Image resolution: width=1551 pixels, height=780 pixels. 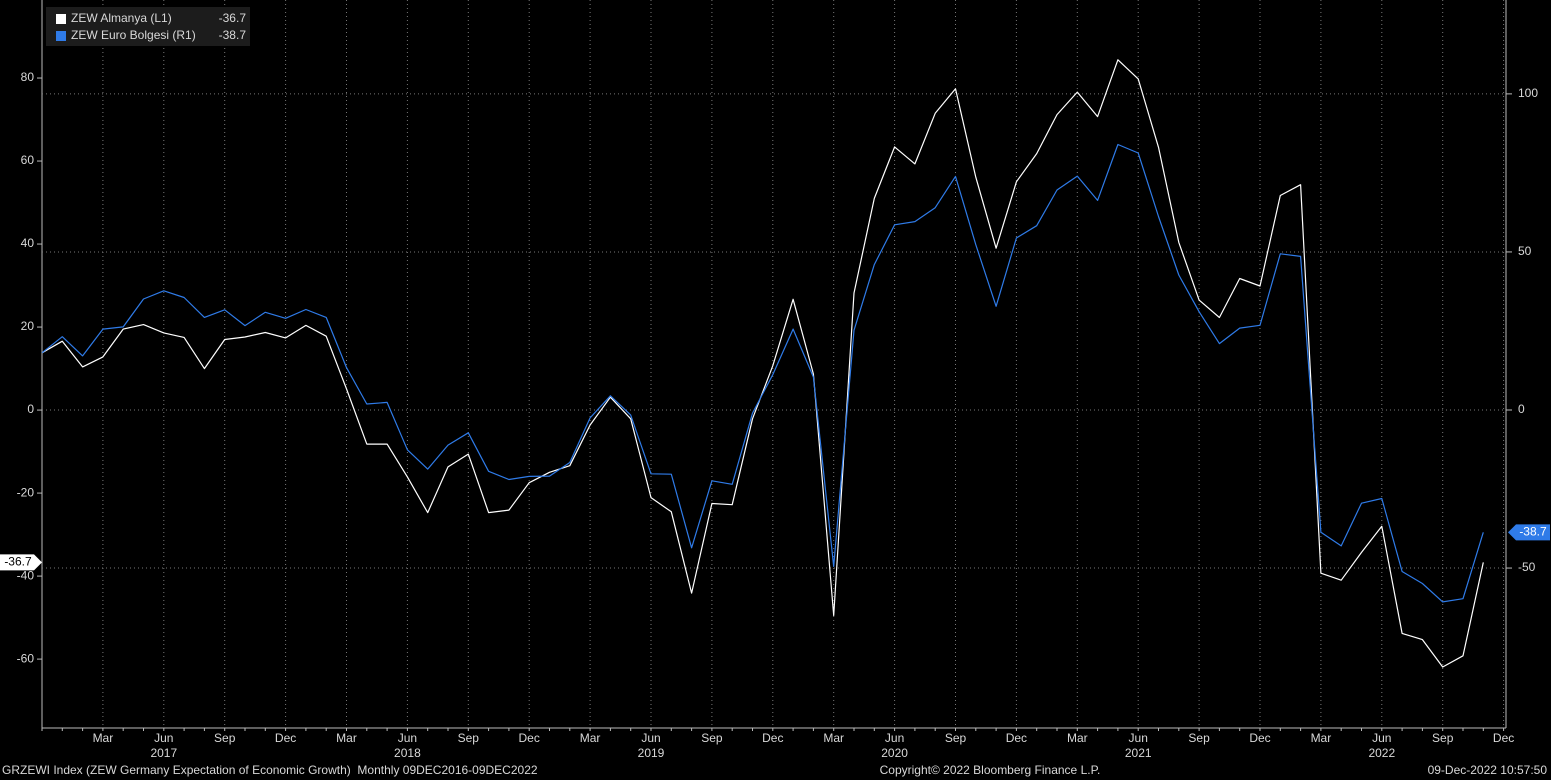 What do you see at coordinates (26, 492) in the screenshot?
I see `y-tick-label: -20` at bounding box center [26, 492].